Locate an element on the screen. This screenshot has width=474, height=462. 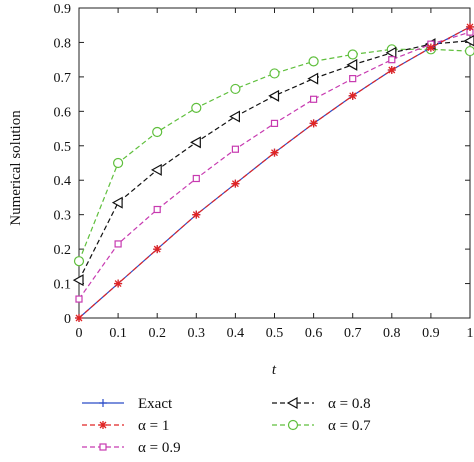
x-tick-label: 0.3 is located at coordinates (197, 333).